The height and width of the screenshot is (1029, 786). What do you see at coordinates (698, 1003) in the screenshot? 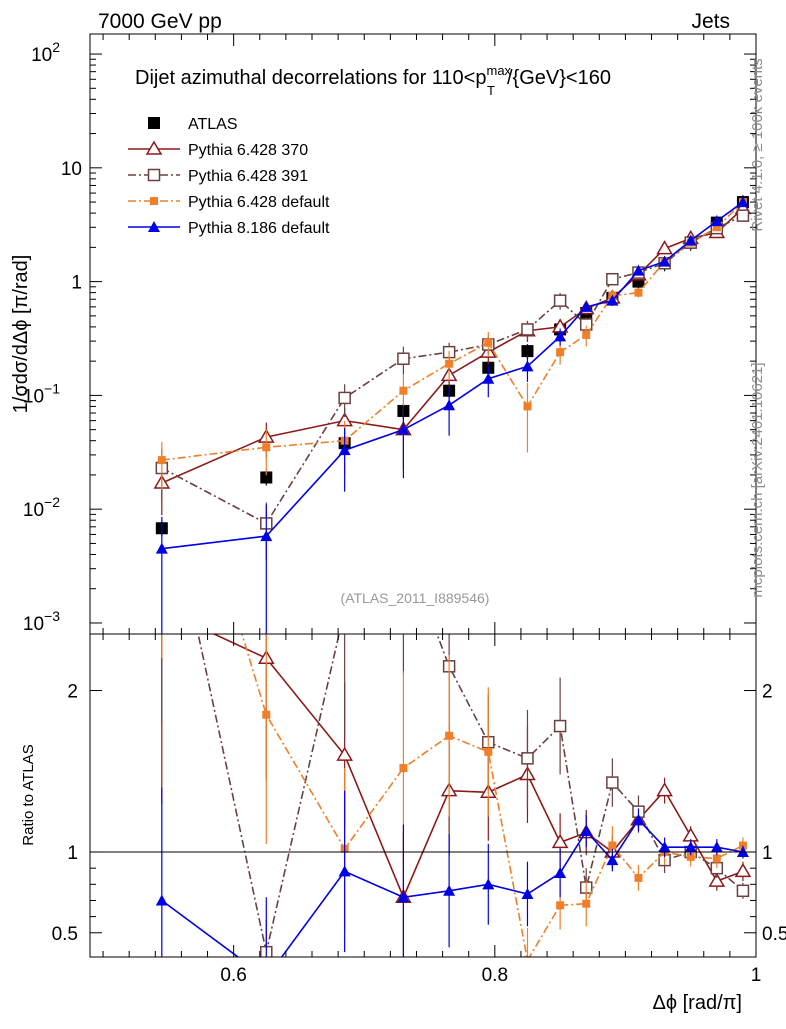
I see `x-axis-title: Δϕ [rad/π]` at bounding box center [698, 1003].